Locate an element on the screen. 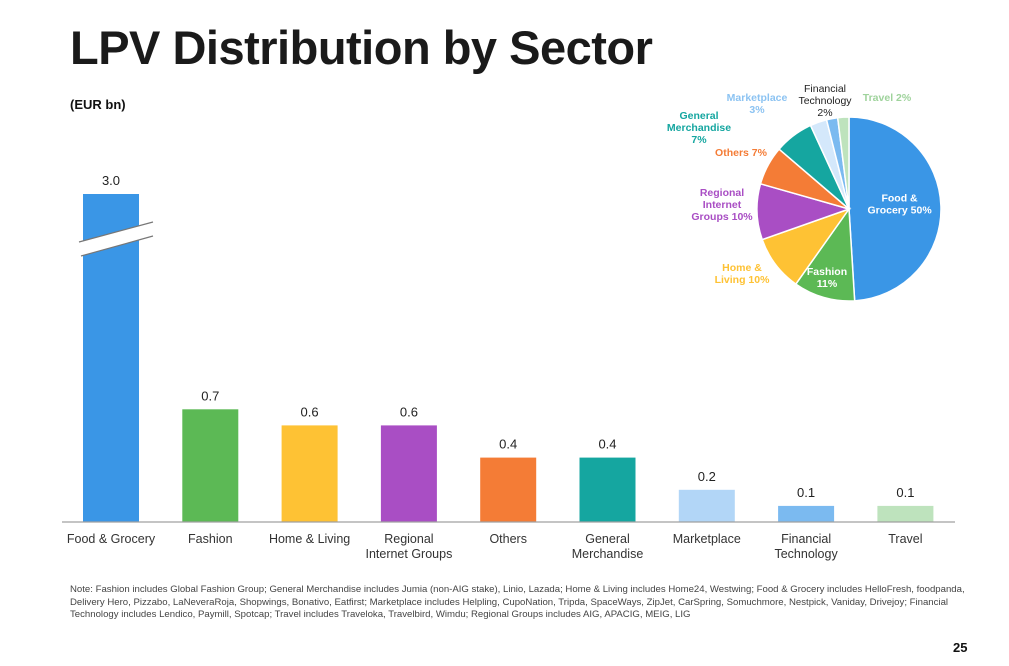  data-label-financial-technology: 0.1 is located at coordinates (806, 492).